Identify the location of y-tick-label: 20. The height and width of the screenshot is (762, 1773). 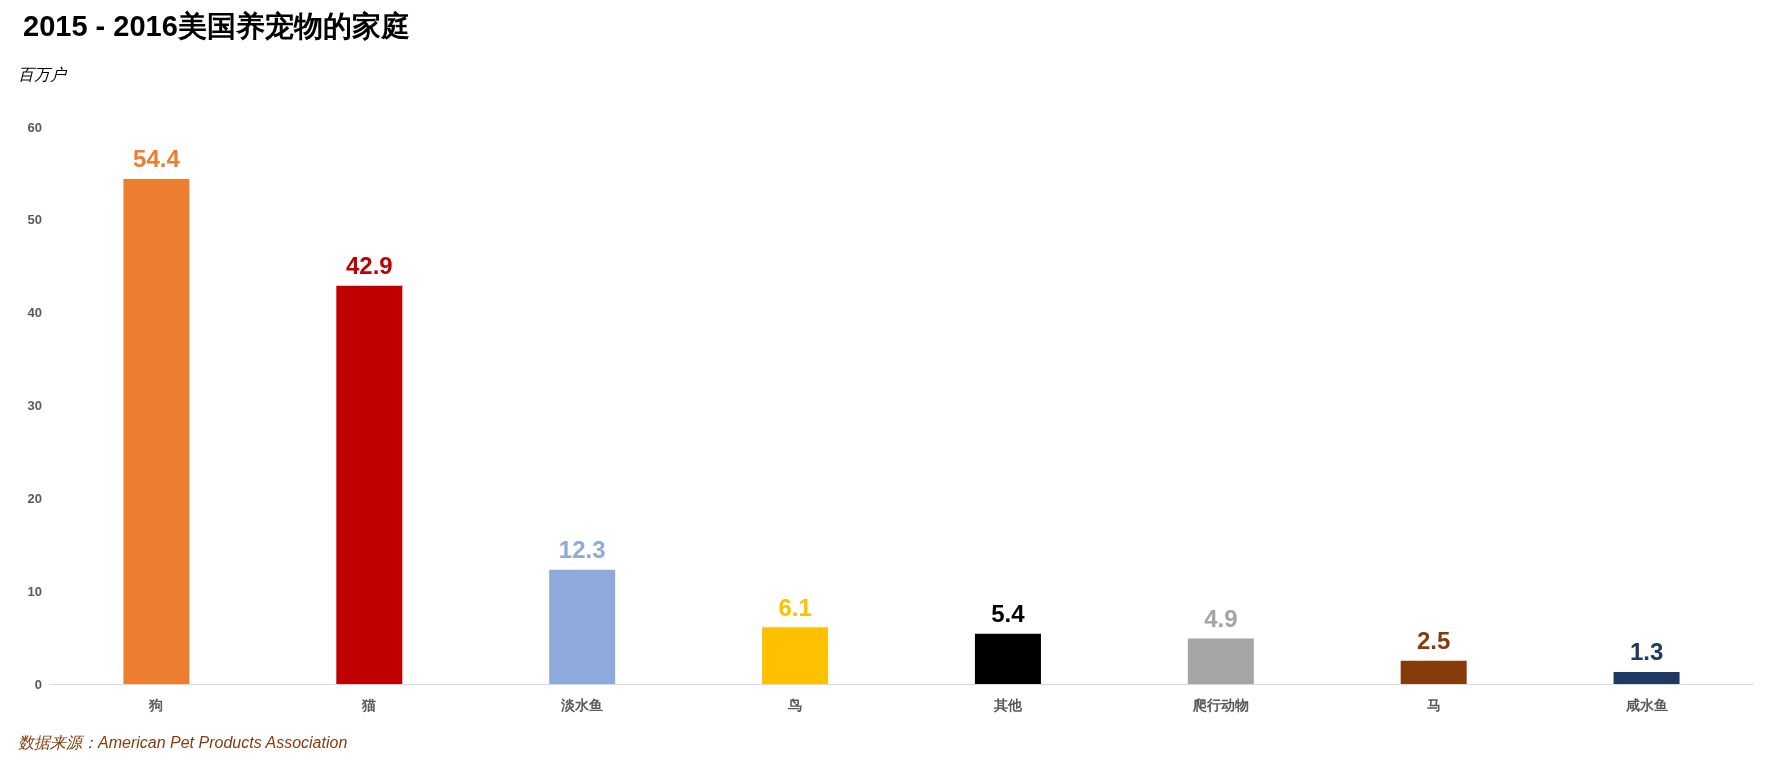
(34, 498).